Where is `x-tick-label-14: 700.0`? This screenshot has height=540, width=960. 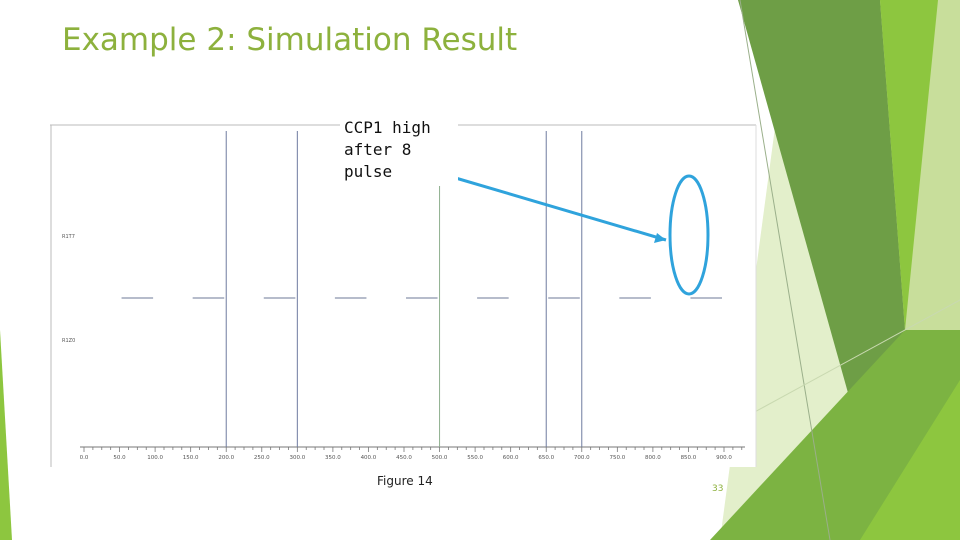 x-tick-label-14: 700.0 is located at coordinates (582, 458).